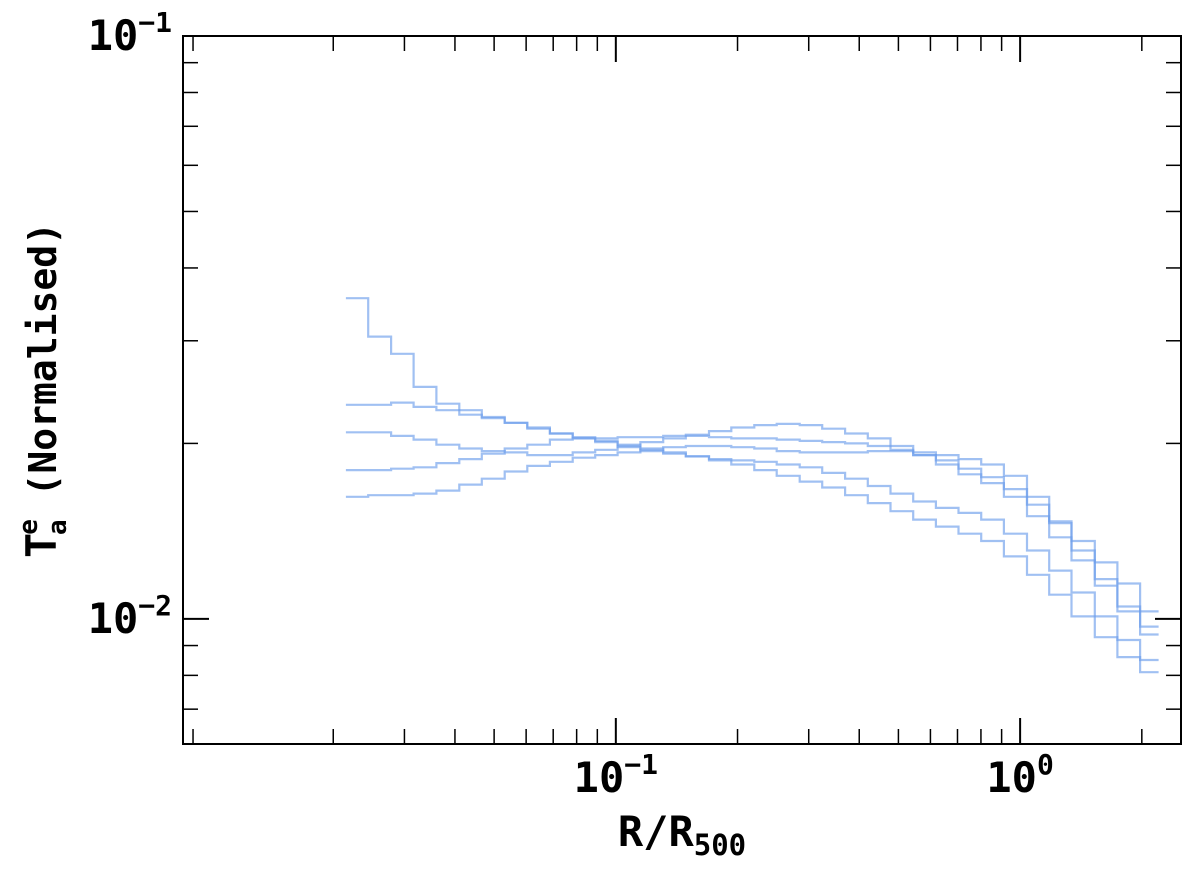 The image size is (1200, 871). I want to click on y-tick-label: 10⁻², so click(130, 616).